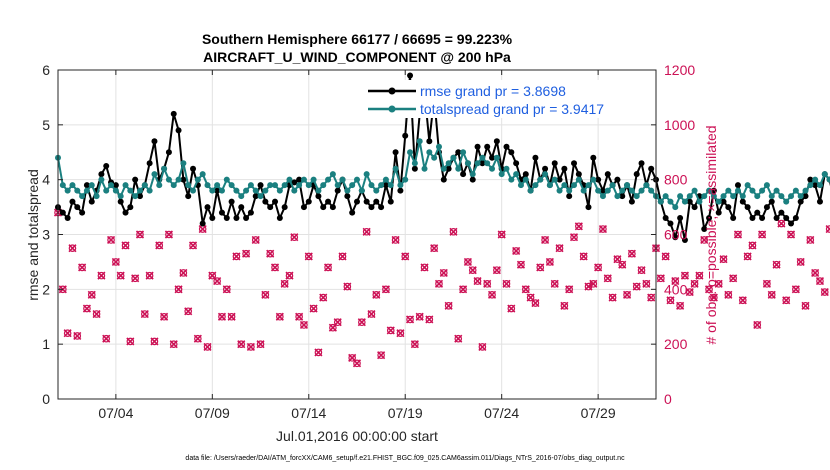 This screenshot has width=830, height=470. I want to click on legend-box, so click(508, 99).